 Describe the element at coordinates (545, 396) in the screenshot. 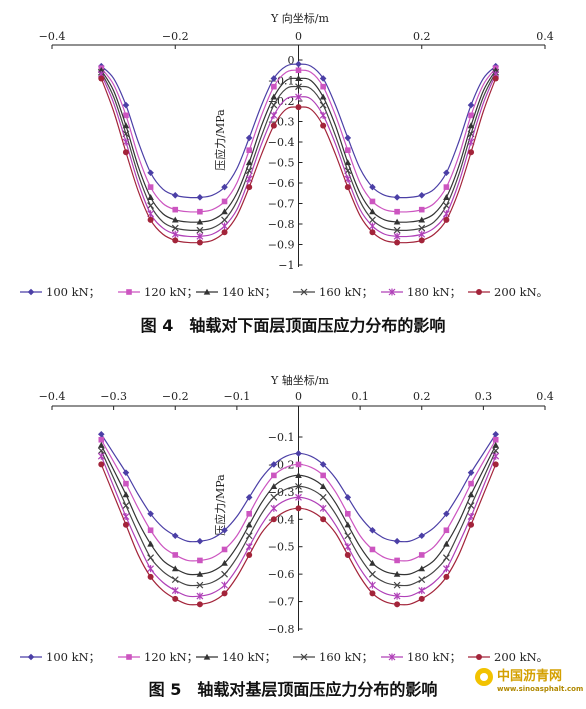

I see `x-tick-label: 0.4` at that location.